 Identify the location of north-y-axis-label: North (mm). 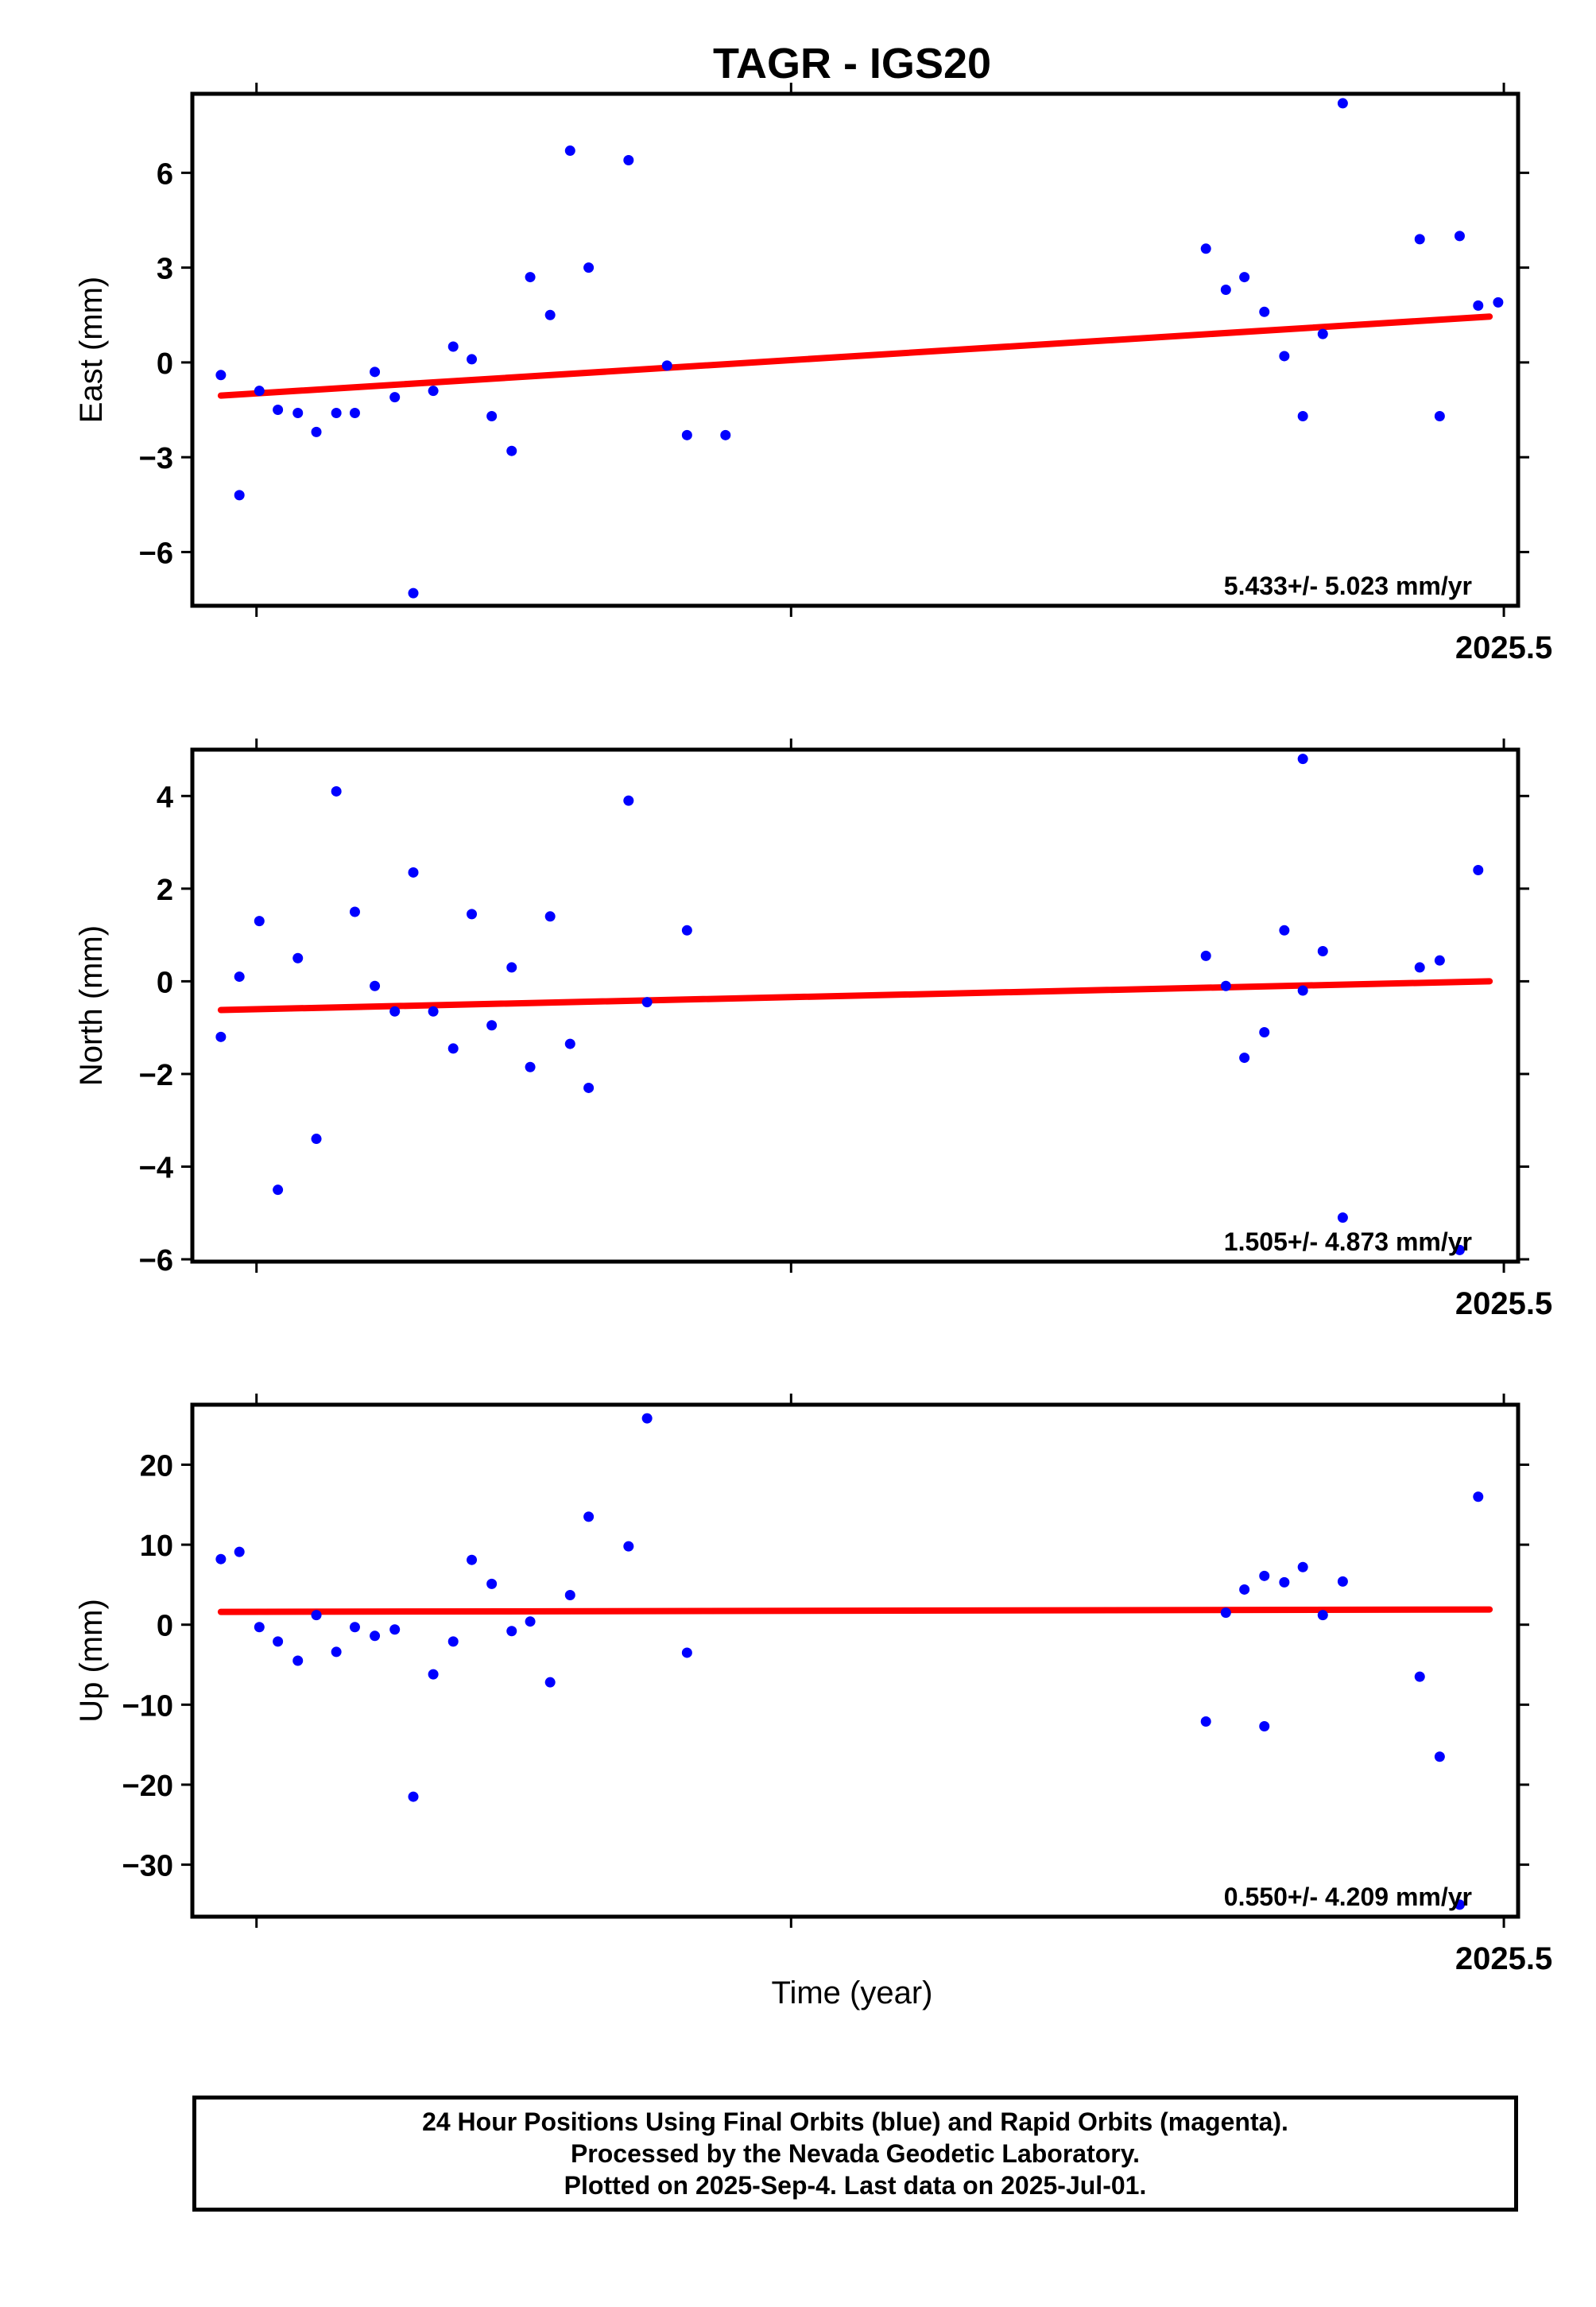
(91, 1006).